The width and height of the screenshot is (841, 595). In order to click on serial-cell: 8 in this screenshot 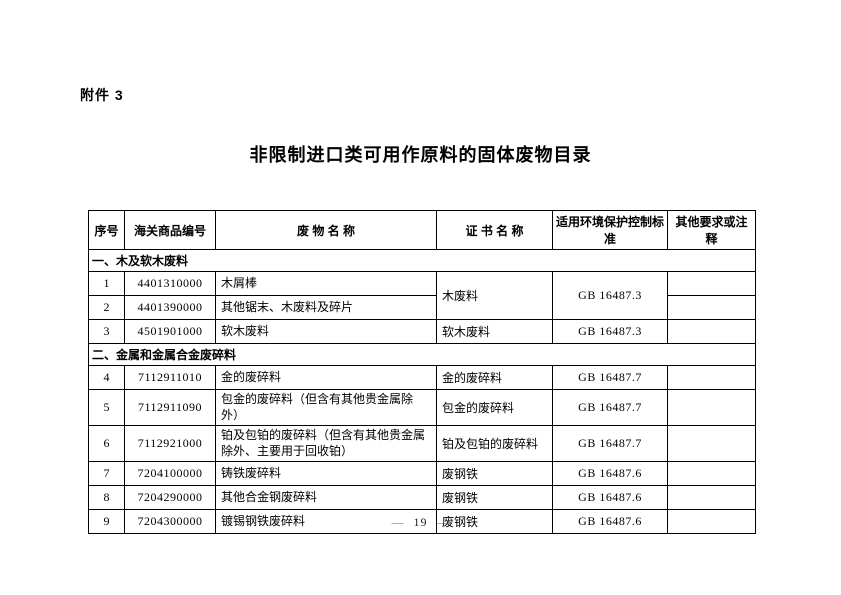, I will do `click(106, 498)`.